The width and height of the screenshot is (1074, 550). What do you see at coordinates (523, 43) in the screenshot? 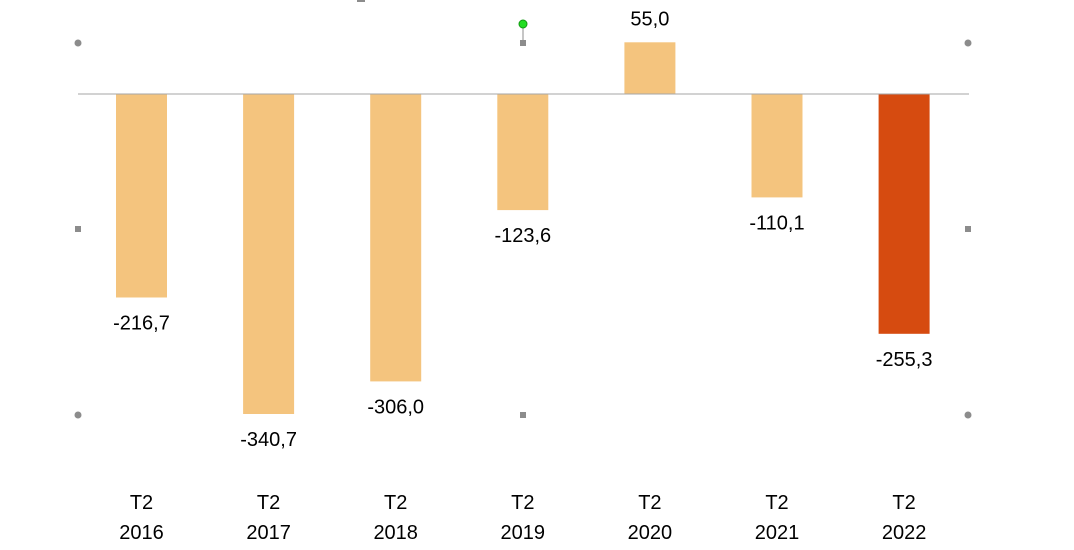
I see `selection-handle-top-middle` at bounding box center [523, 43].